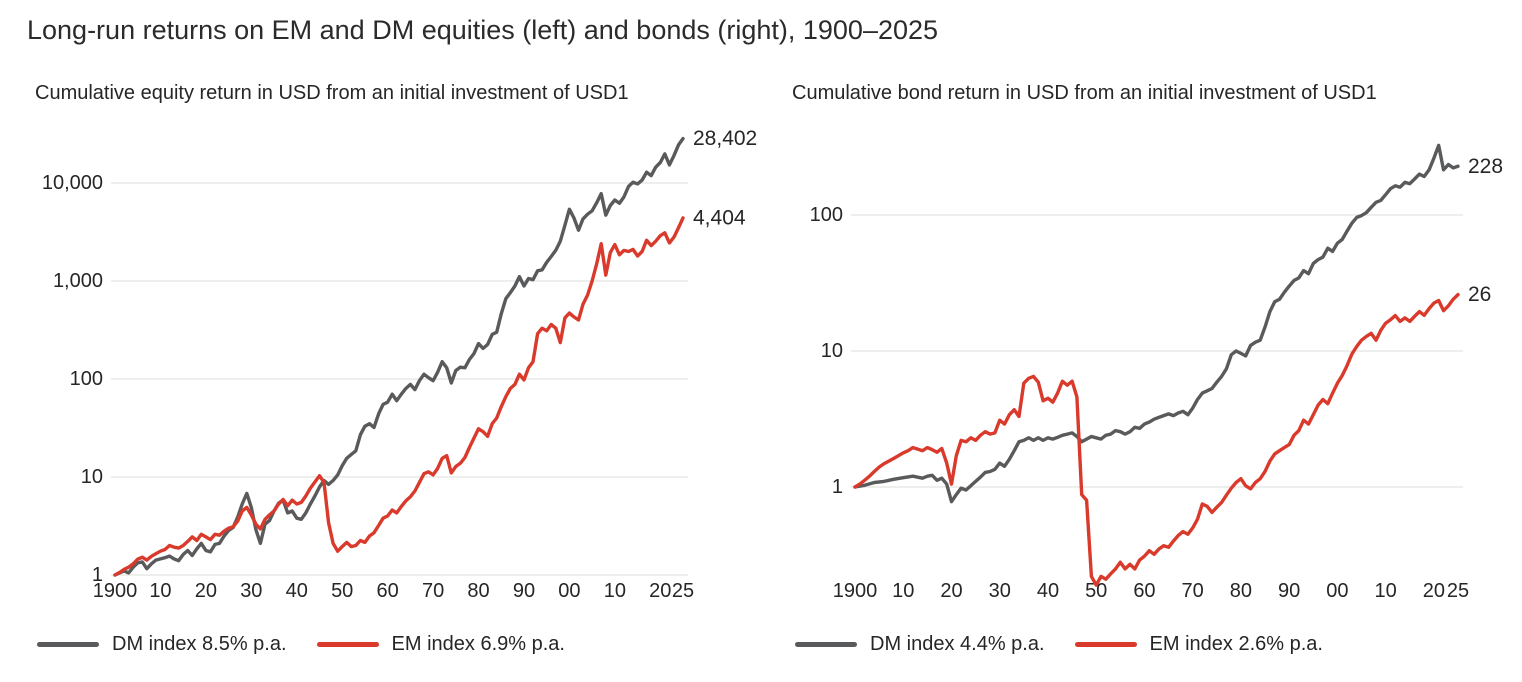  Describe the element at coordinates (725, 138) in the screenshot. I see `dm-end-value-label: 28,402` at that location.